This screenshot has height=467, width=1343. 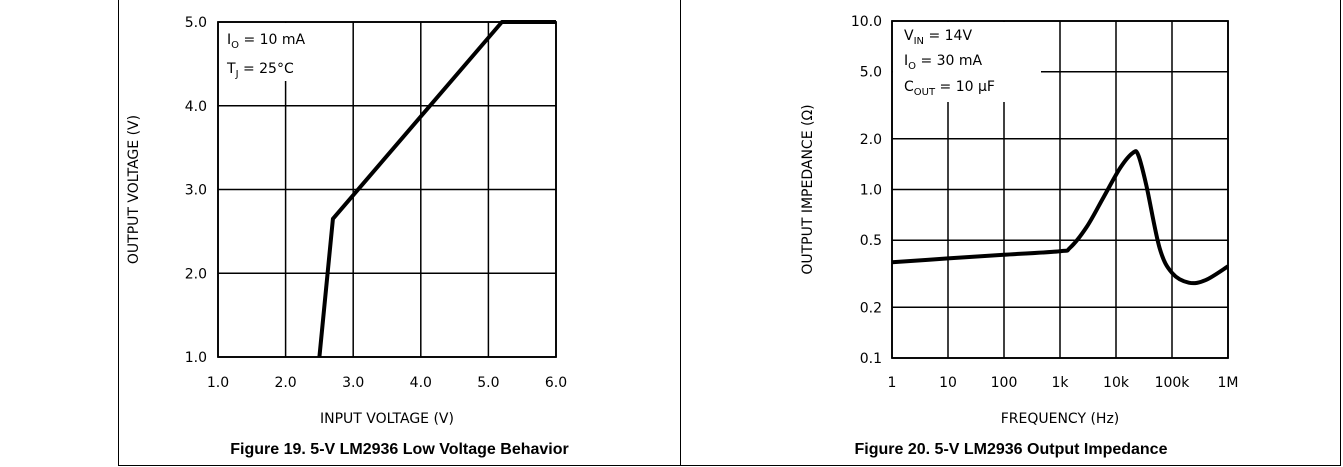 I want to click on chart1-x-axis-label: INPUT VOLTAGE (V), so click(x=387, y=419).